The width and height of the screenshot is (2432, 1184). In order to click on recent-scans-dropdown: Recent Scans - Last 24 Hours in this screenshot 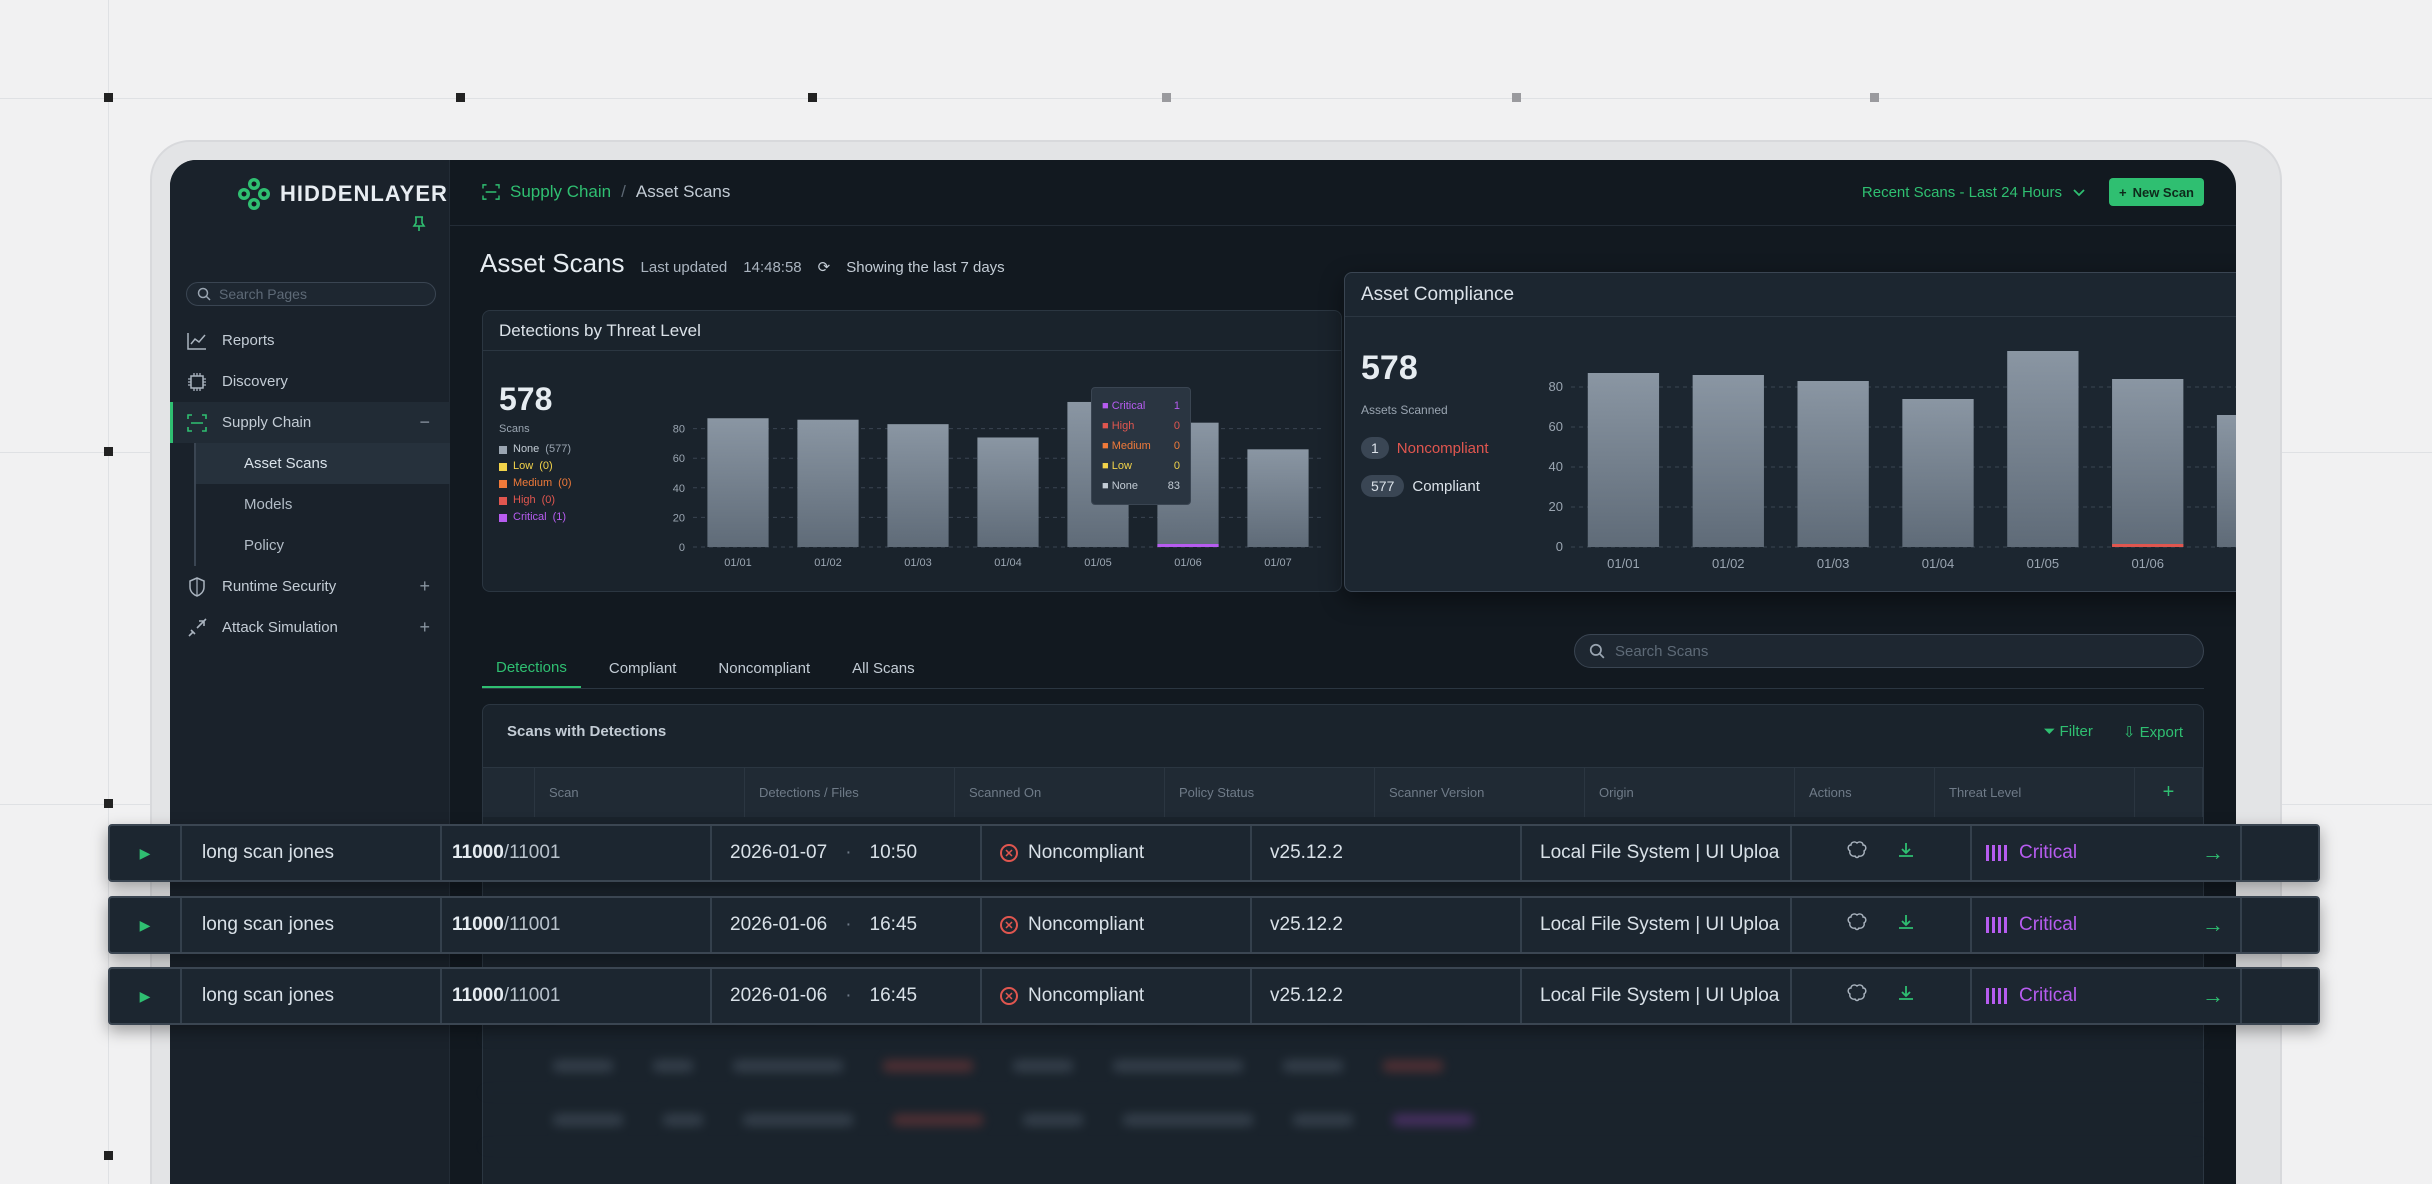, I will do `click(1974, 192)`.